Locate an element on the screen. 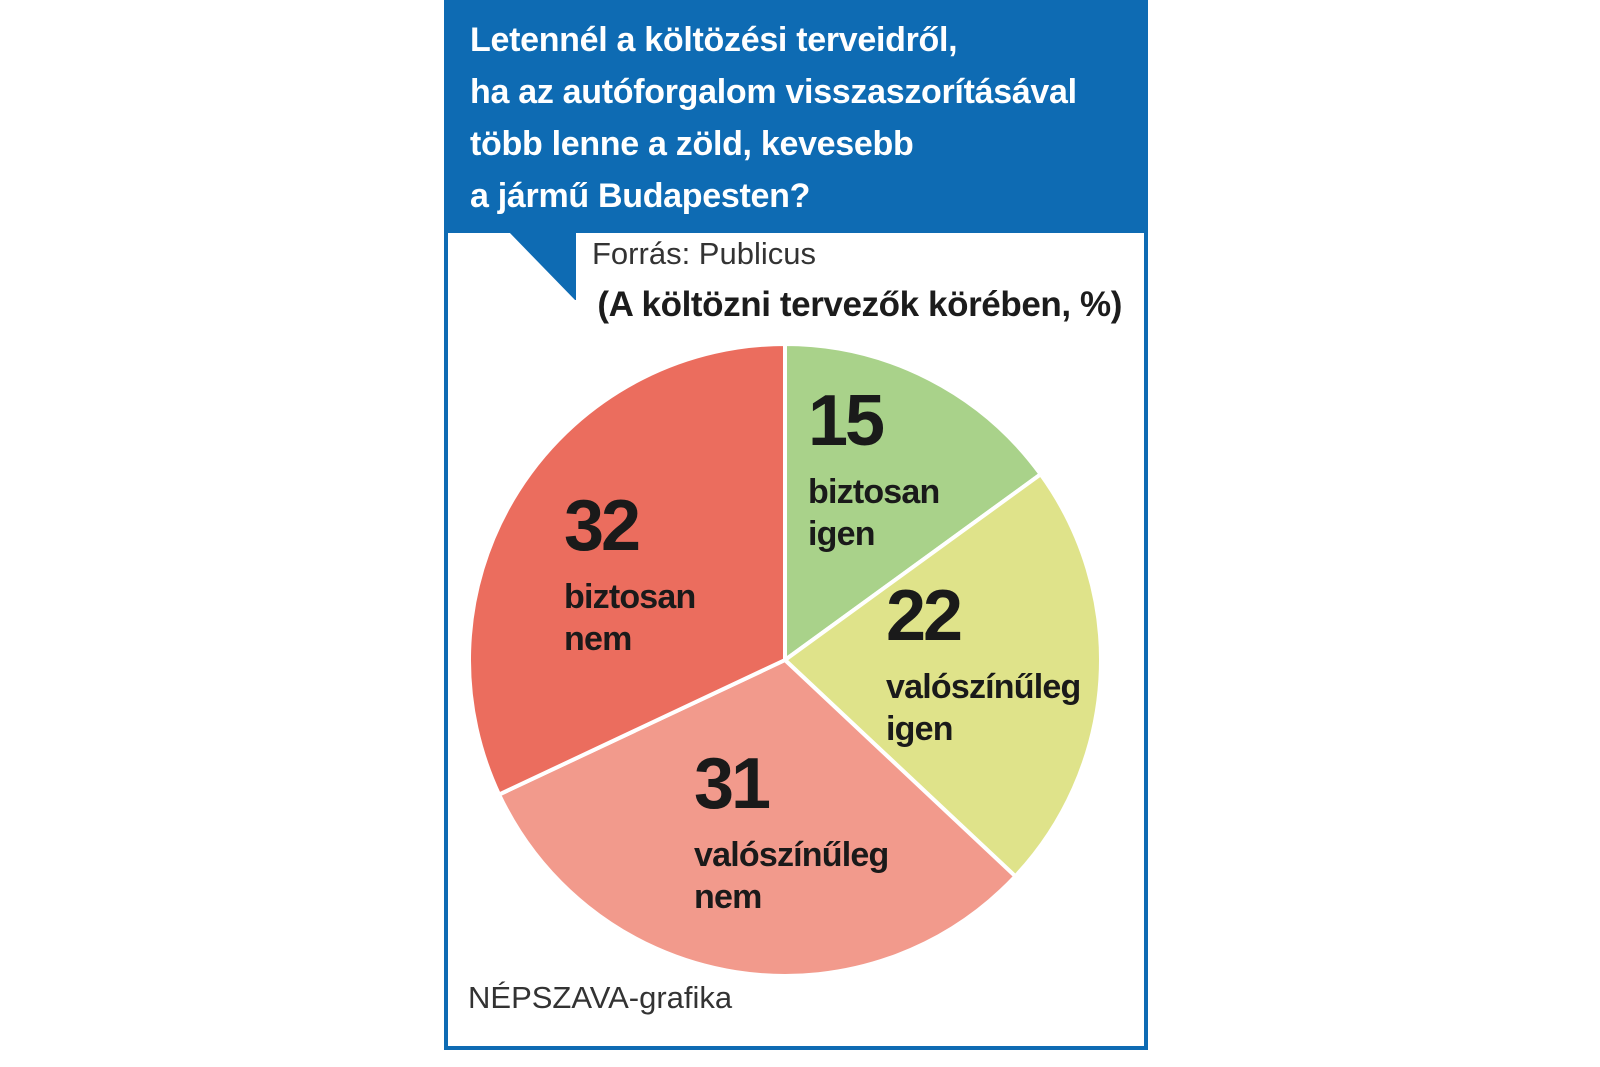 This screenshot has width=1600, height=1067. pie-slice-biztosan-igen is located at coordinates (913, 502).